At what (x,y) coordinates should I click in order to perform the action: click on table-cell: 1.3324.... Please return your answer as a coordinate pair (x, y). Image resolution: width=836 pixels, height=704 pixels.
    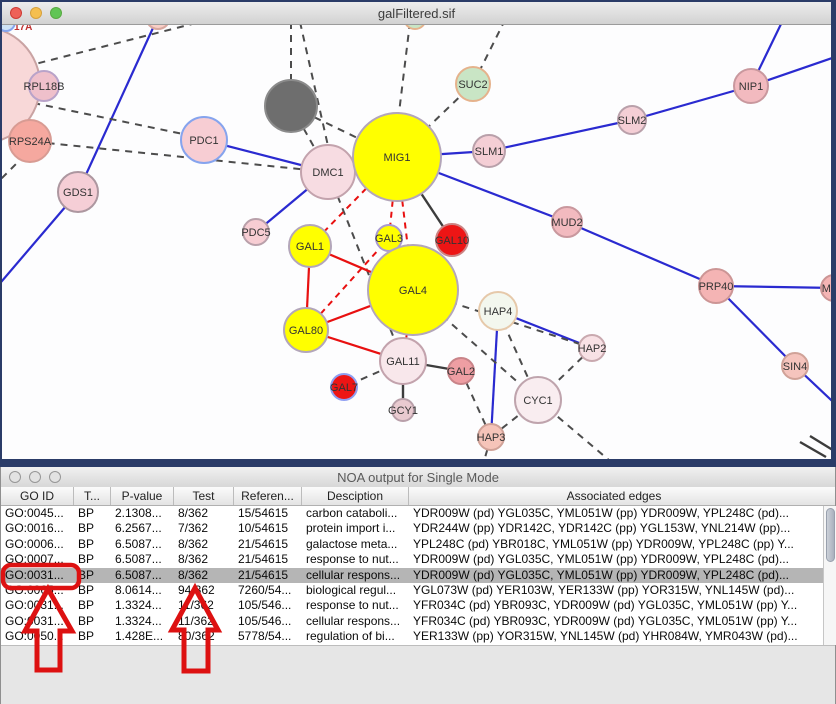
    Looking at the image, I should click on (138, 620).